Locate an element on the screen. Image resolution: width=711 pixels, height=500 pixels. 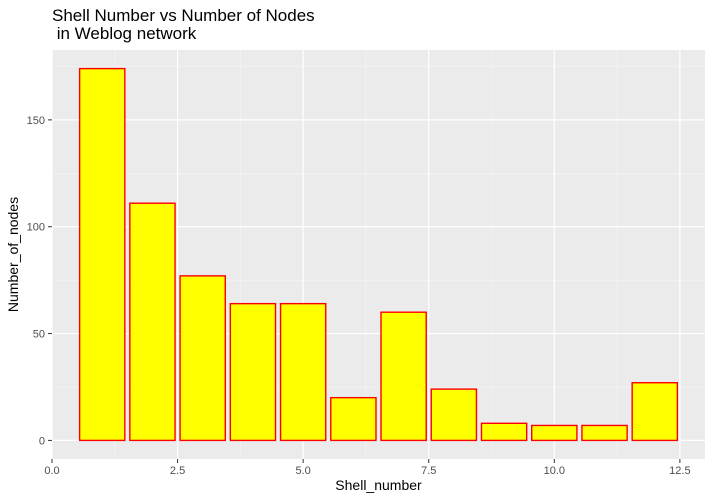
x-tick-label: 12.5 is located at coordinates (679, 471).